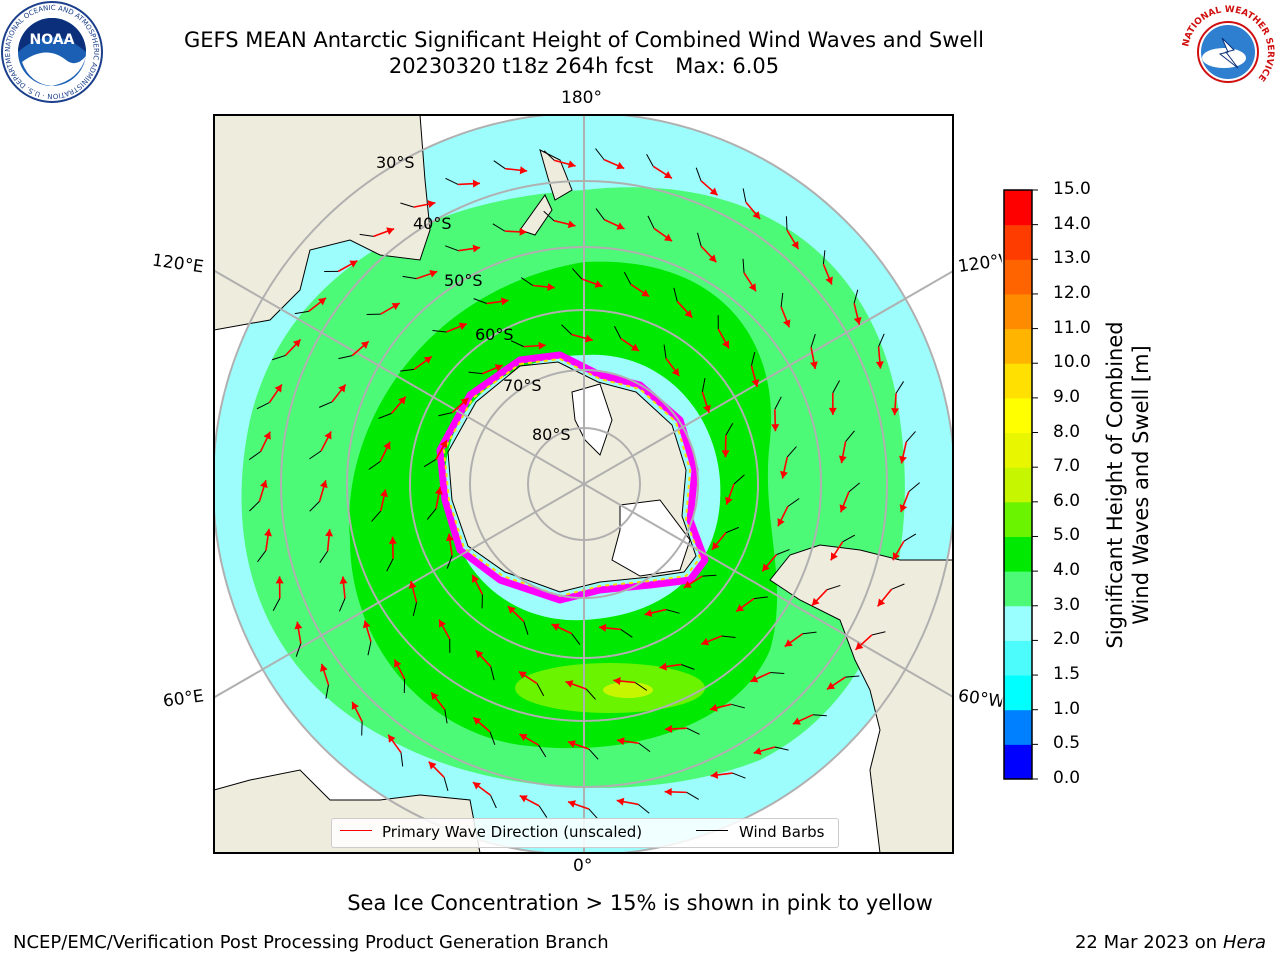  What do you see at coordinates (1067, 639) in the screenshot?
I see `colorbar-tick-label: 2.0` at bounding box center [1067, 639].